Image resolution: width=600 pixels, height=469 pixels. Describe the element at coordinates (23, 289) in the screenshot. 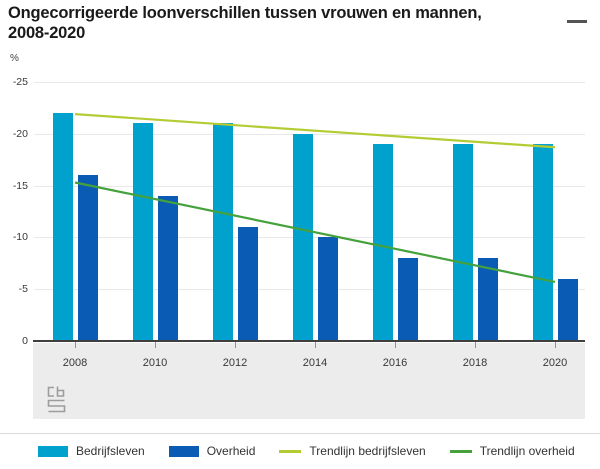

I see `y-axis-tick-label: -5` at that location.